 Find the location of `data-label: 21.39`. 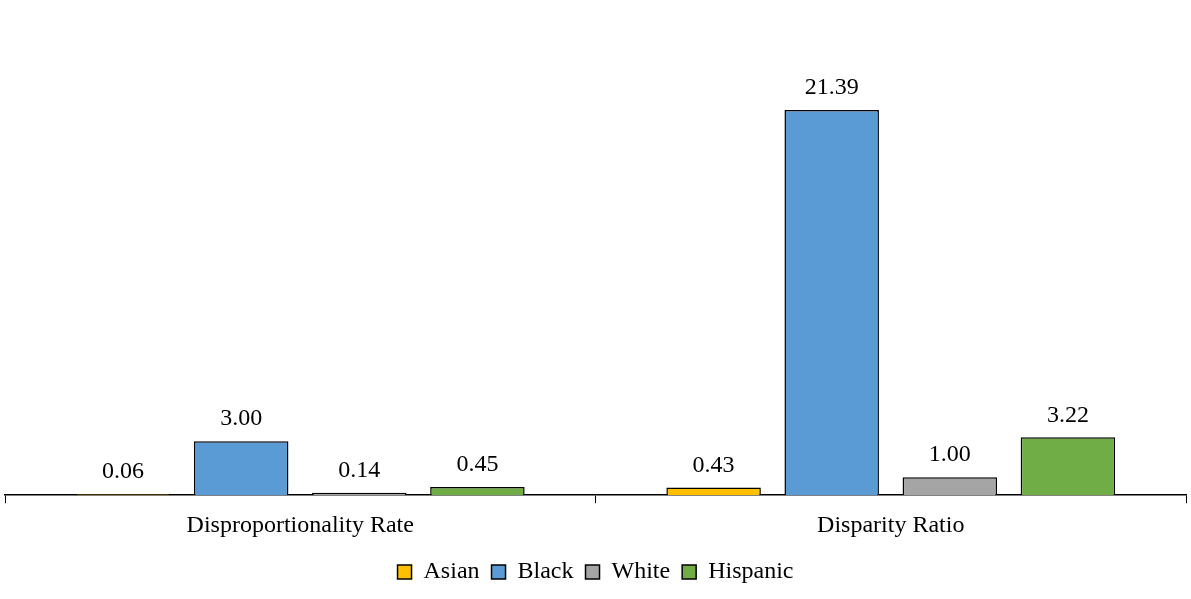

data-label: 21.39 is located at coordinates (831, 86).